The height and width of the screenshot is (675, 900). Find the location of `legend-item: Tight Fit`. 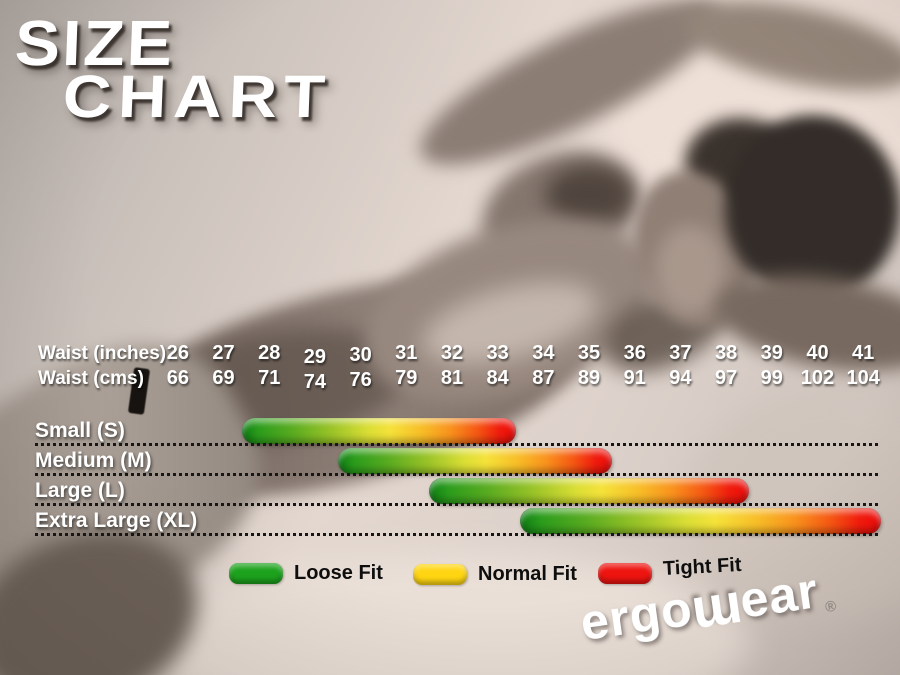

legend-item: Tight Fit is located at coordinates (670, 569).